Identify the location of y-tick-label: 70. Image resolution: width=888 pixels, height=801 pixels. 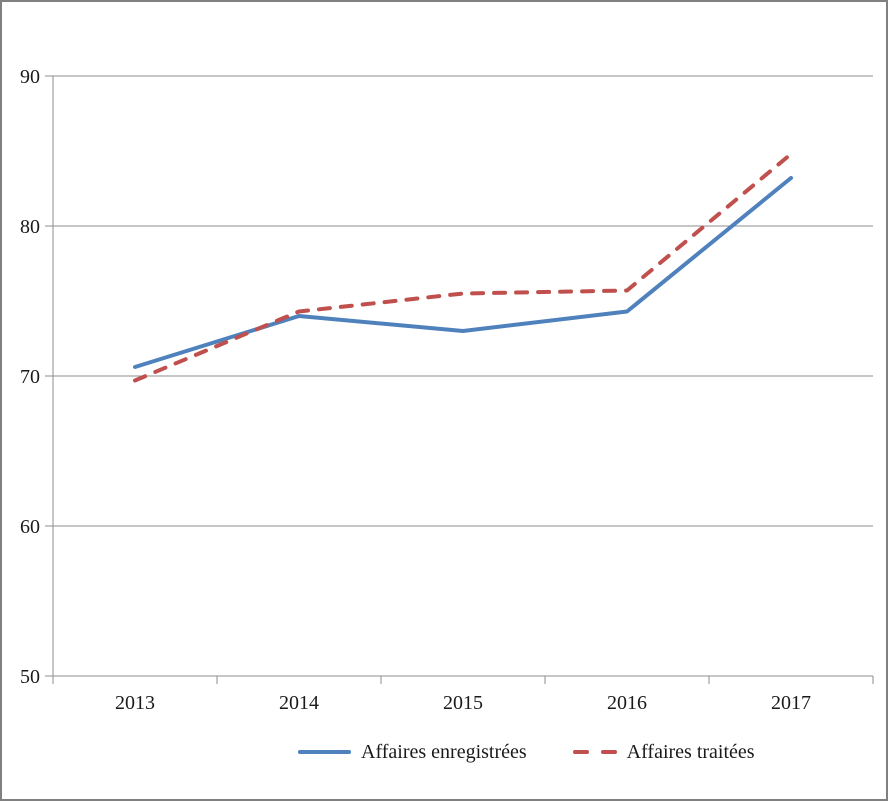
(30, 377).